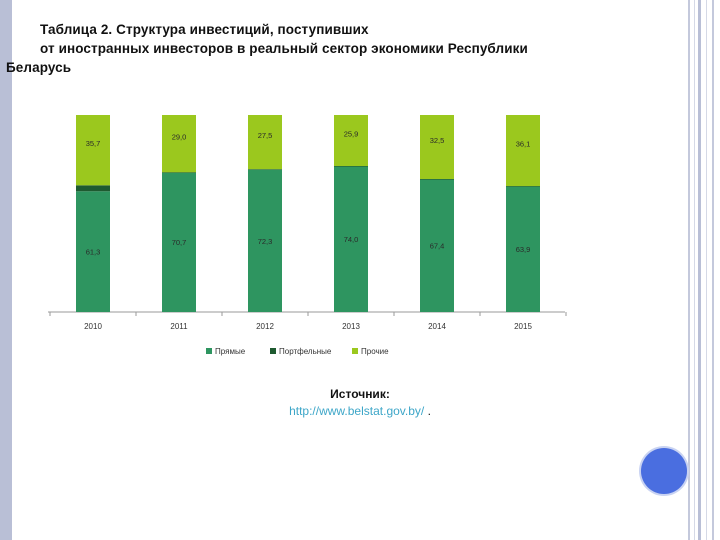 Image resolution: width=720 pixels, height=540 pixels. I want to click on x-tick-label: 2015, so click(523, 326).